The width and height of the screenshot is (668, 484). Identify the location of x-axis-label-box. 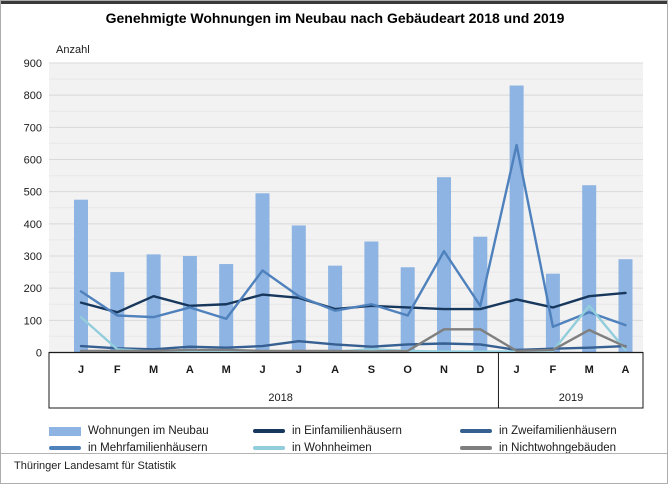
(346, 380).